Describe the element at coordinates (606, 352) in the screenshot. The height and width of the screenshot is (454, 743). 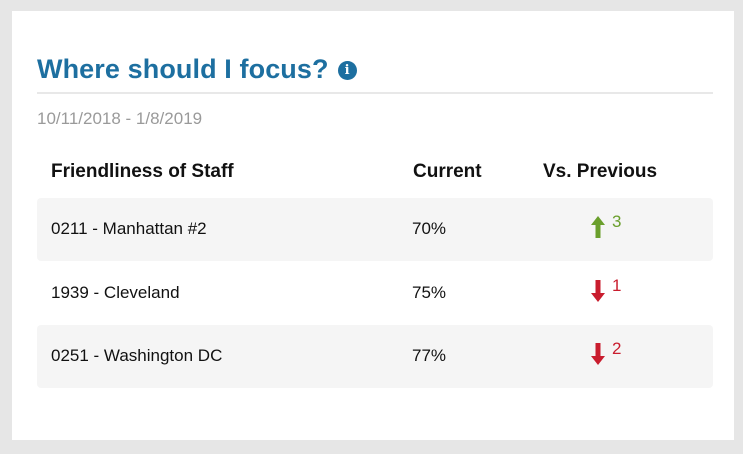
I see `change-indicator: 2` at that location.